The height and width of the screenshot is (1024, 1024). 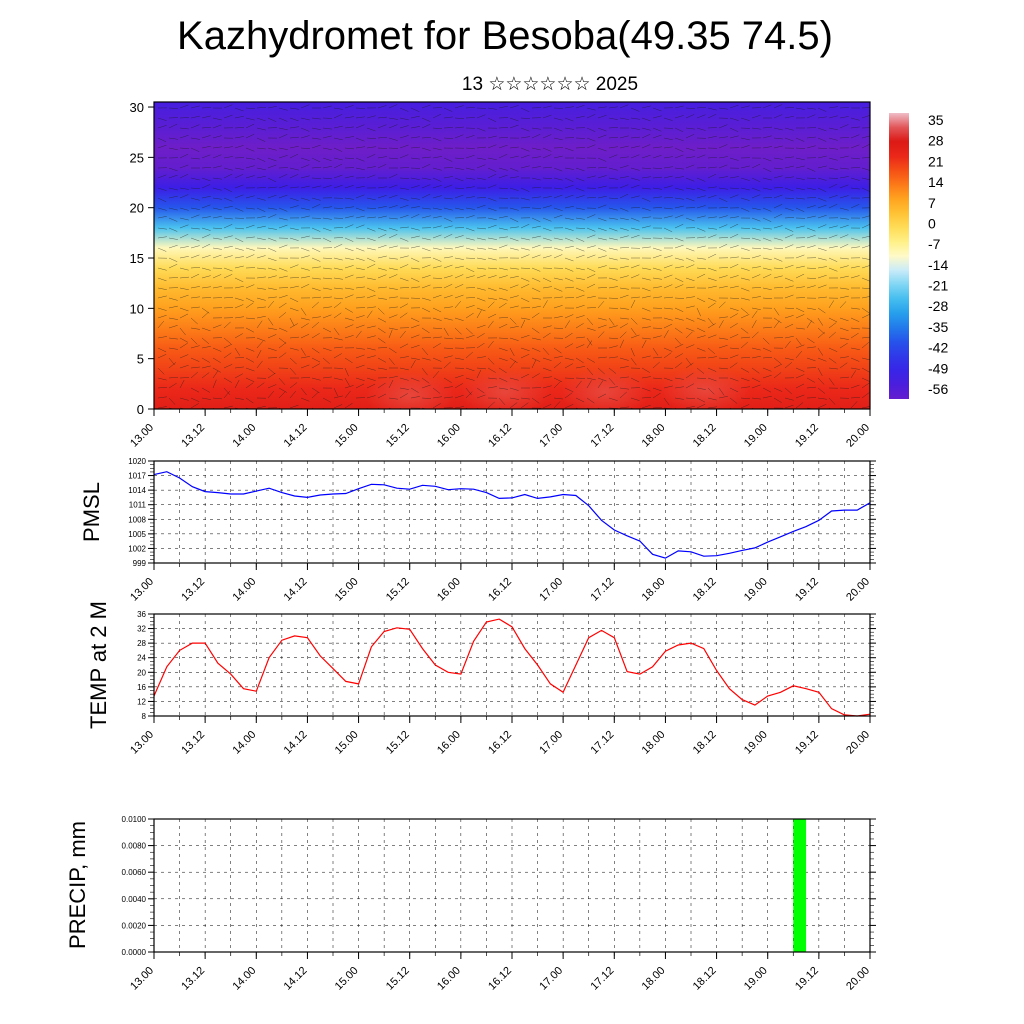 What do you see at coordinates (500, 979) in the screenshot?
I see `x-tick-label: 16.12` at bounding box center [500, 979].